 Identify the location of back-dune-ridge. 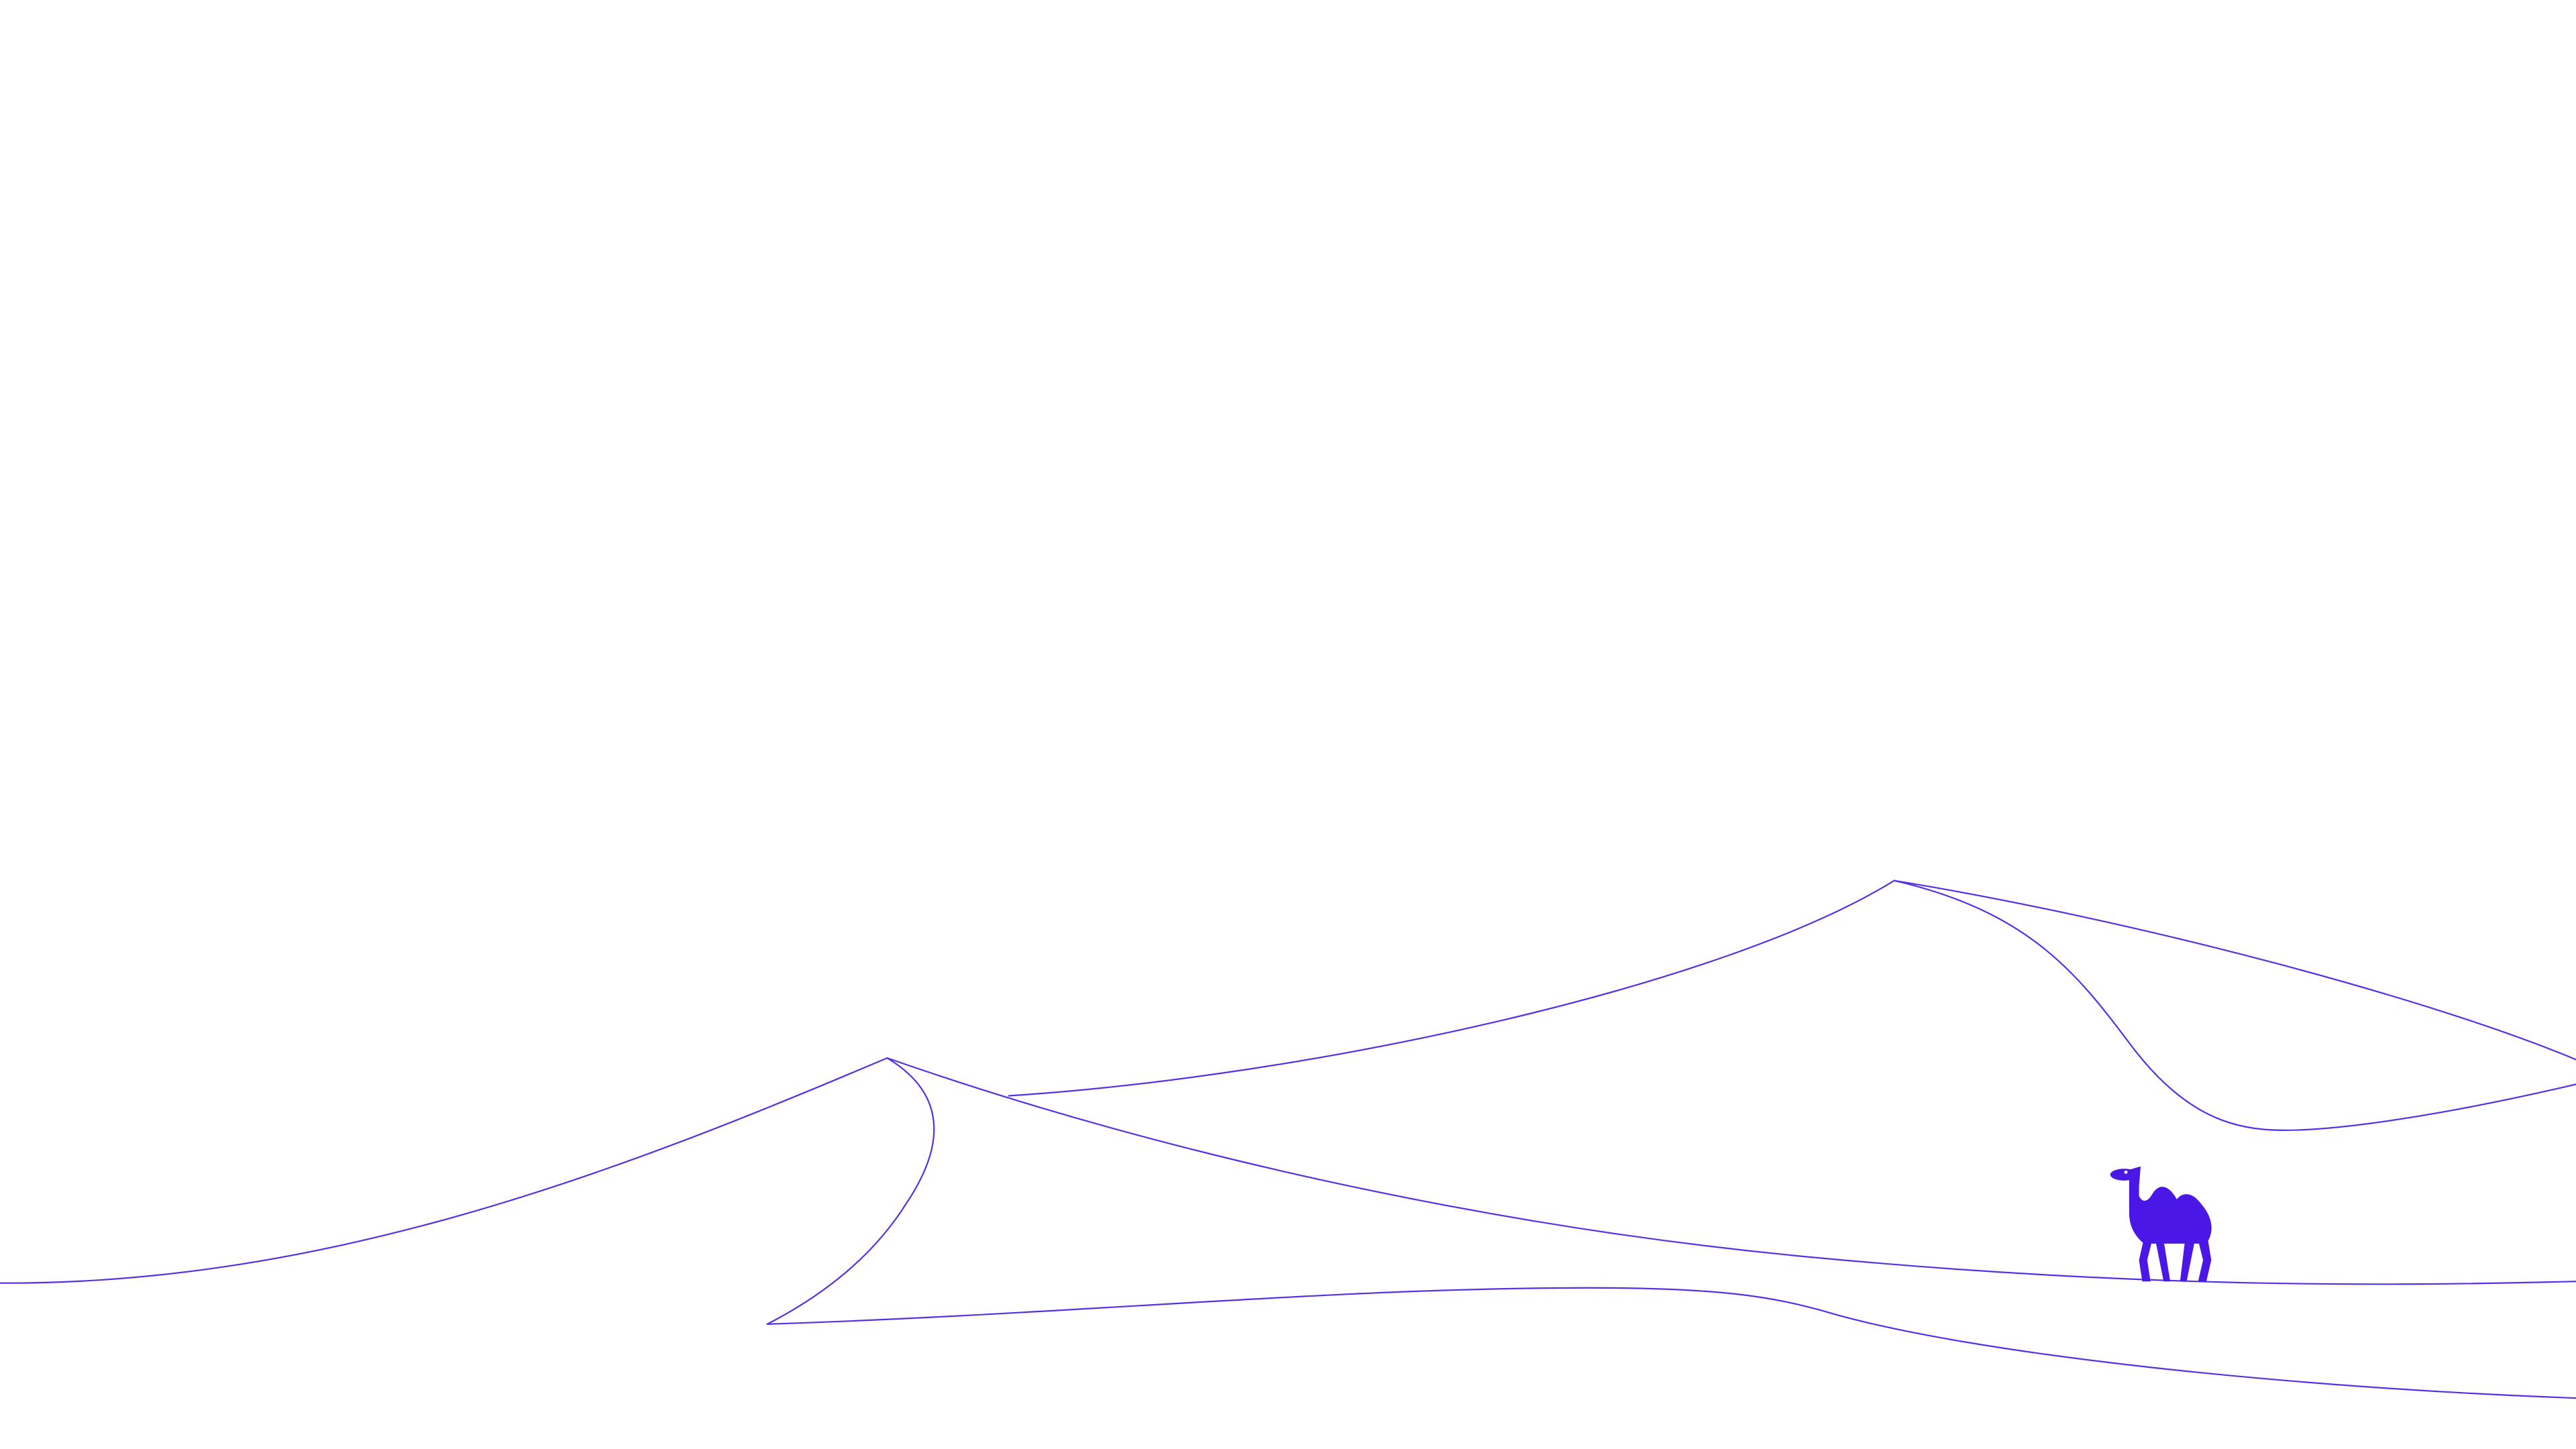
(2234, 1005).